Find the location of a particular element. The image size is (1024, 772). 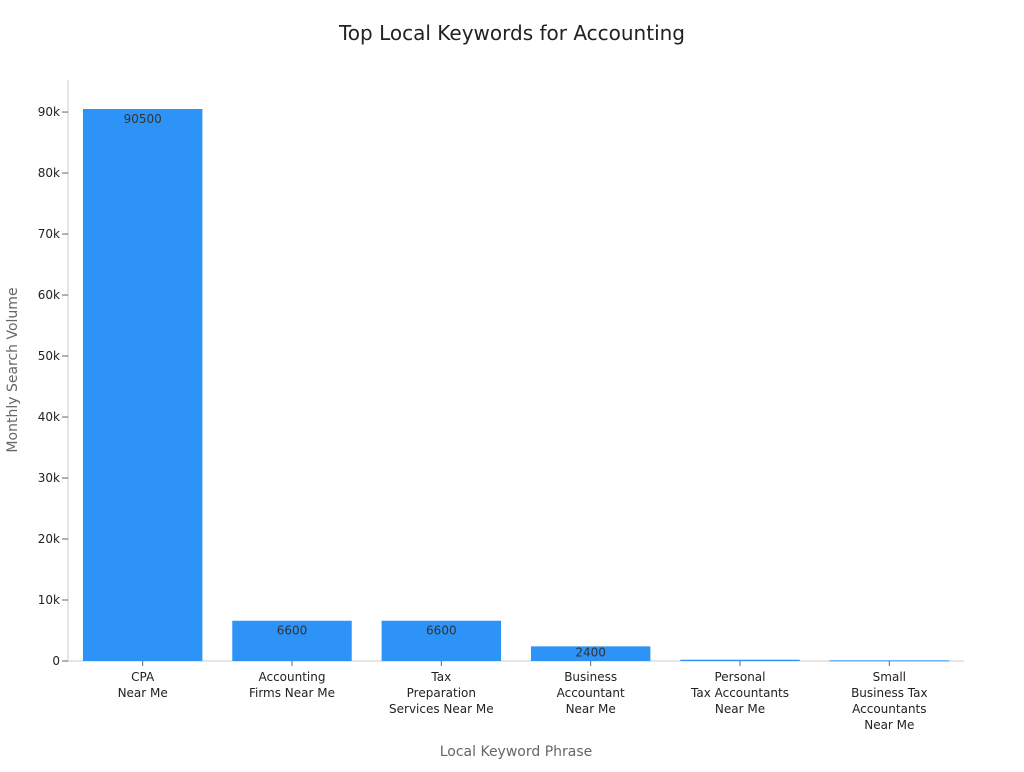

y-tick-label: 0 is located at coordinates (56, 661).